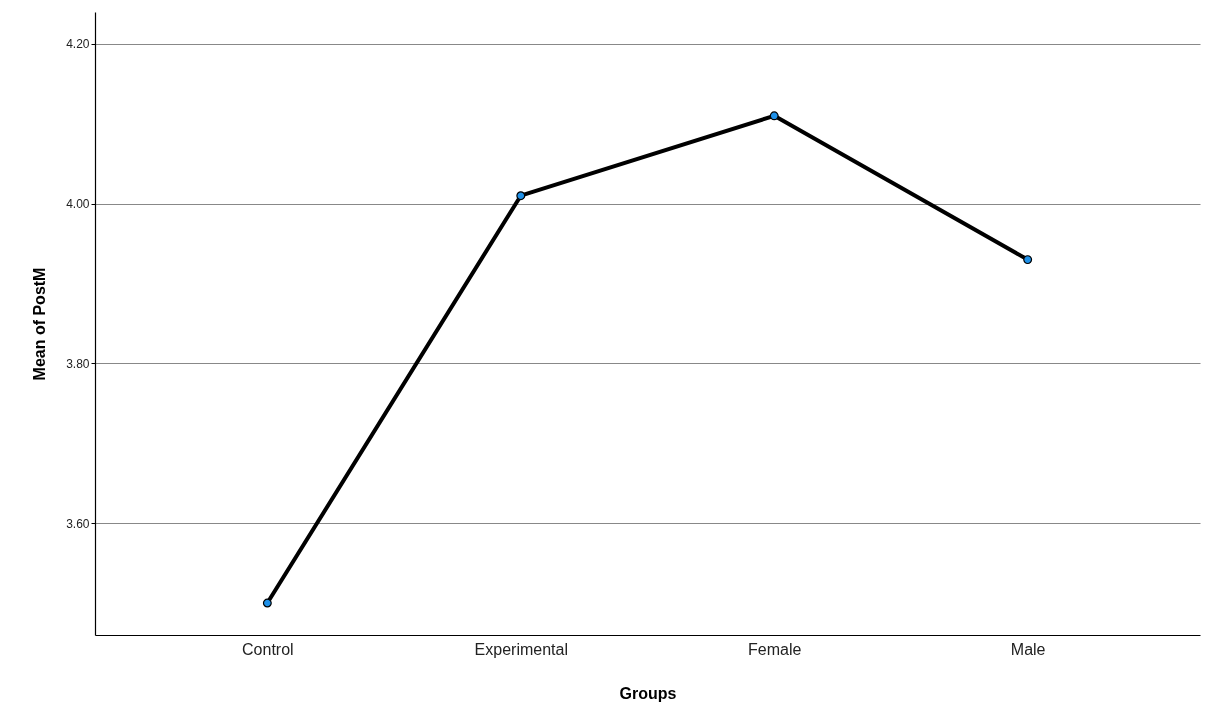 The height and width of the screenshot is (718, 1212). Describe the element at coordinates (1028, 649) in the screenshot. I see `x-tick-label: Male` at that location.